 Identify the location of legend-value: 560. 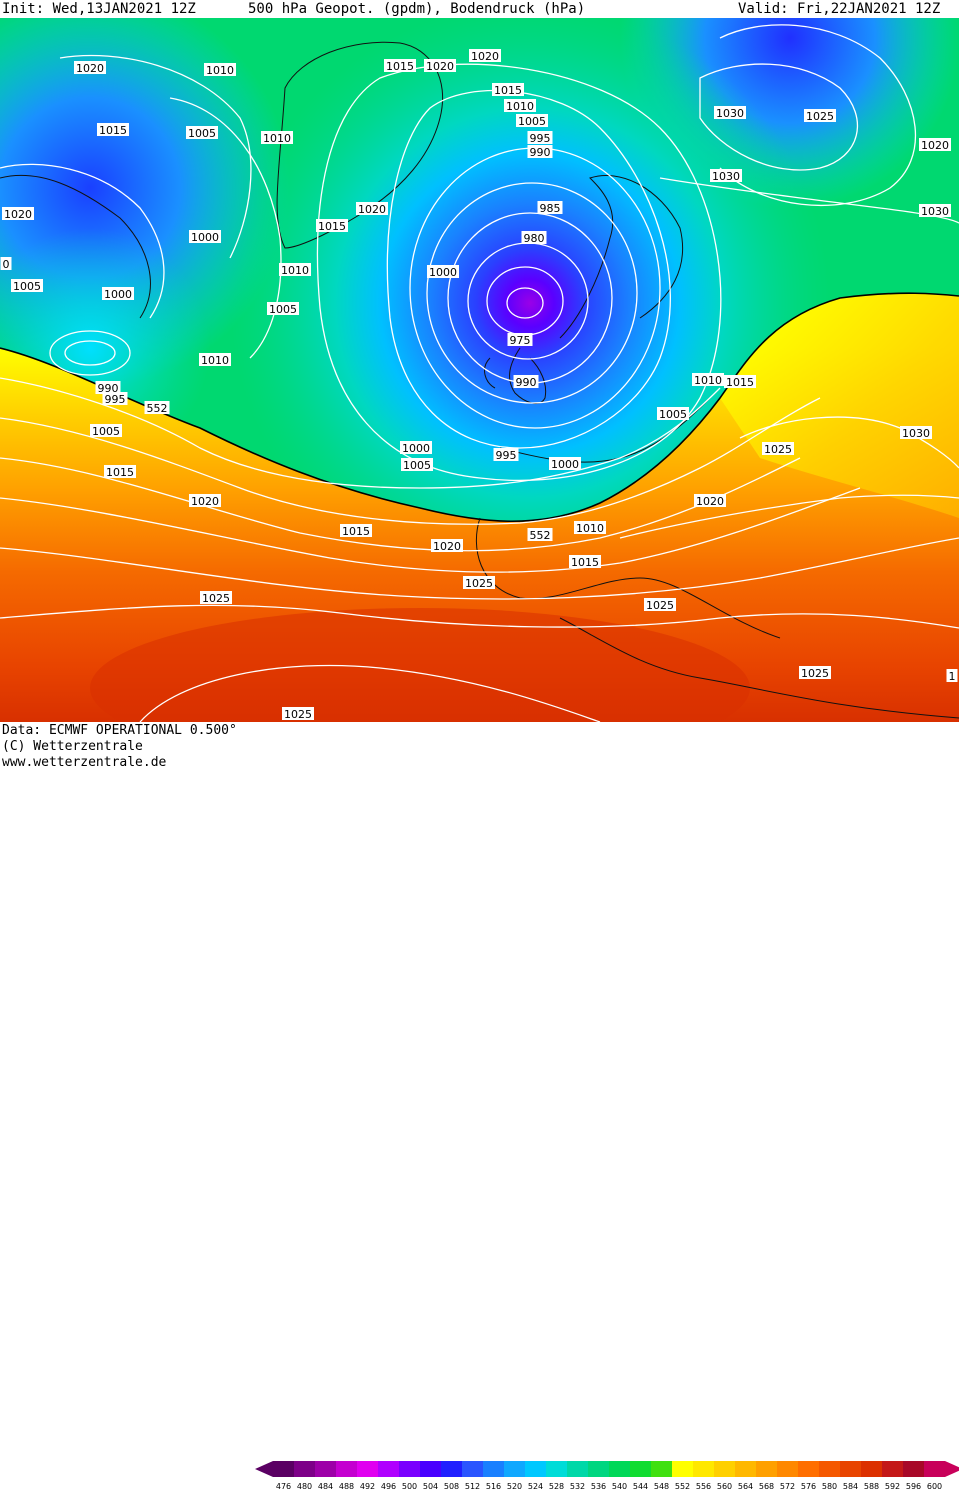
(724, 1486).